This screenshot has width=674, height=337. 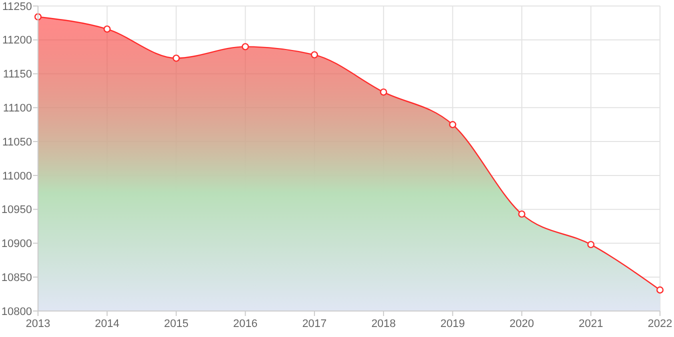 What do you see at coordinates (17, 108) in the screenshot?
I see `y-tick-label: 11100` at bounding box center [17, 108].